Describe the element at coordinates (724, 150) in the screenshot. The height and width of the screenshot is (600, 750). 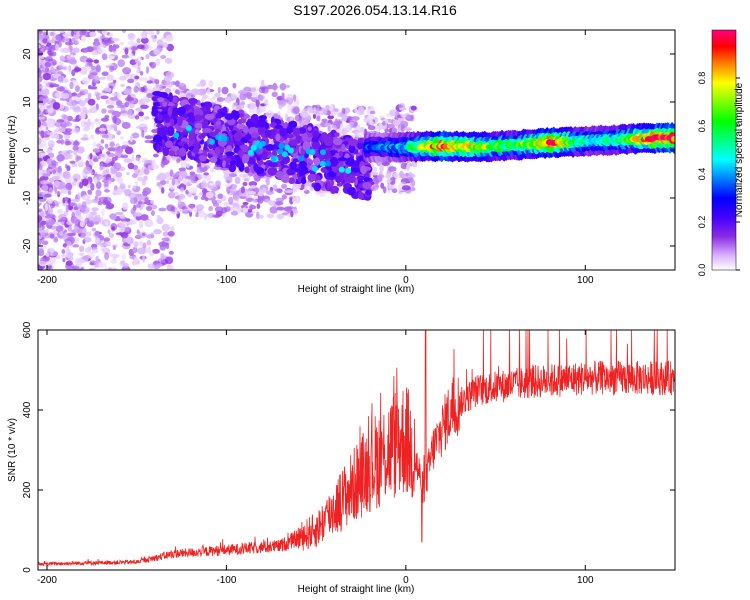
I see `colorbar` at that location.